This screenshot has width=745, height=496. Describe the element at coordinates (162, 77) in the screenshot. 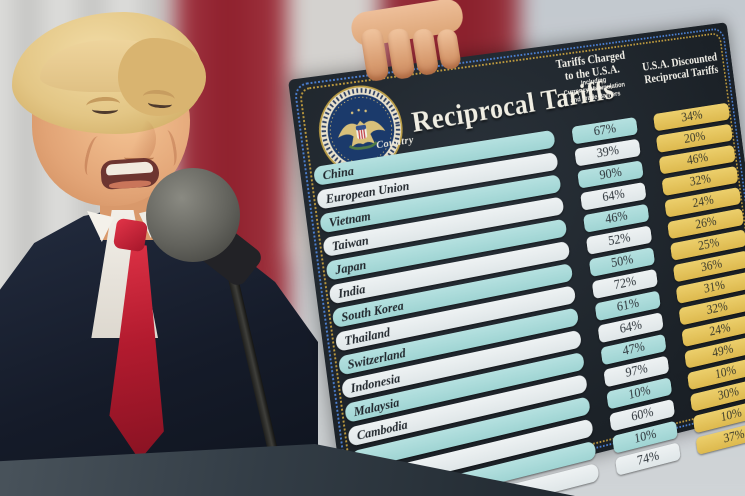

I see `hair-sweep` at that location.